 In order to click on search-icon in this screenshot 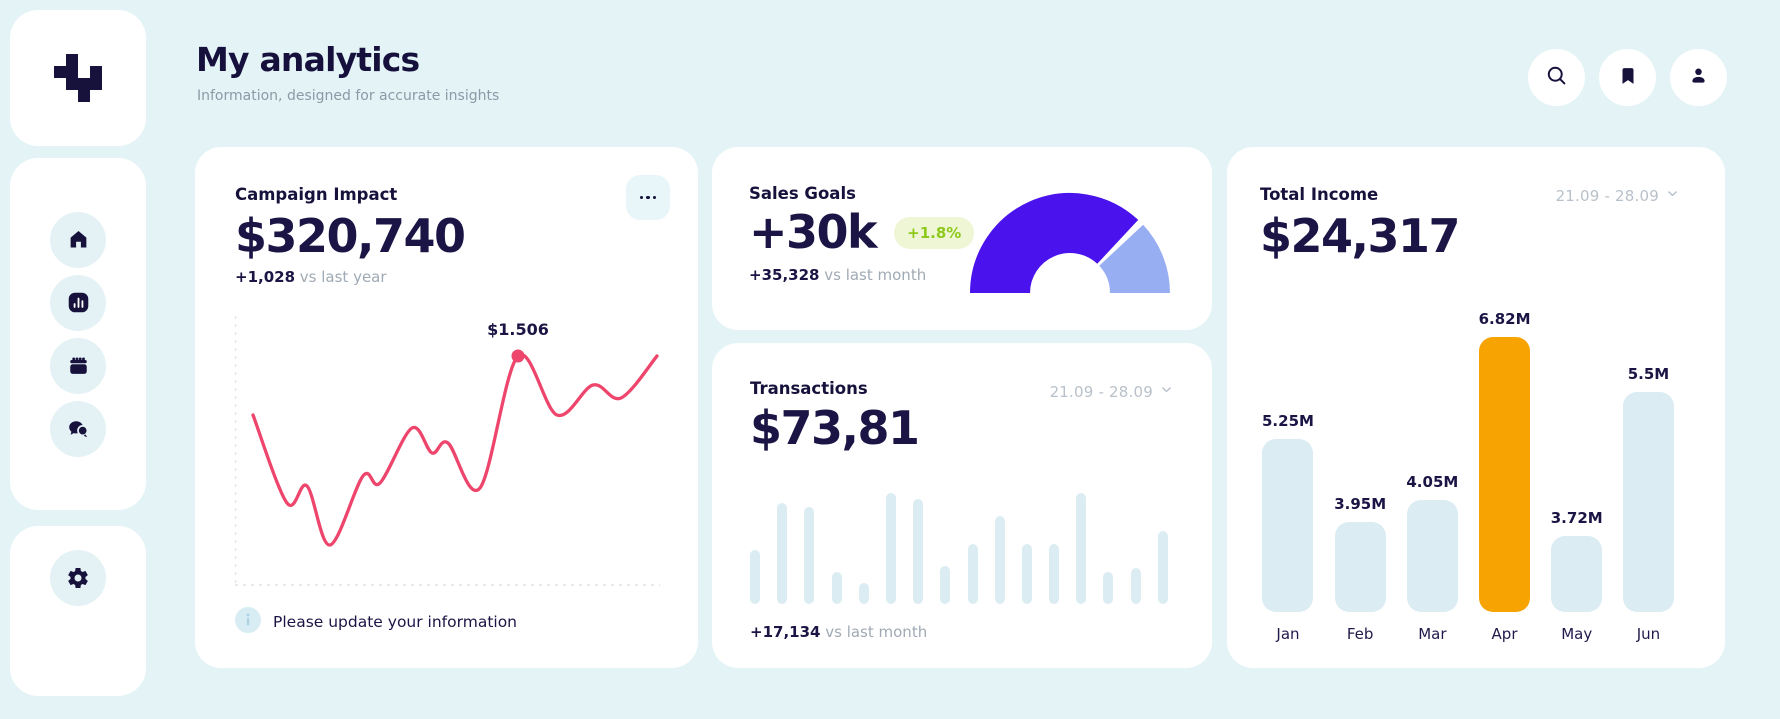, I will do `click(1556, 77)`.